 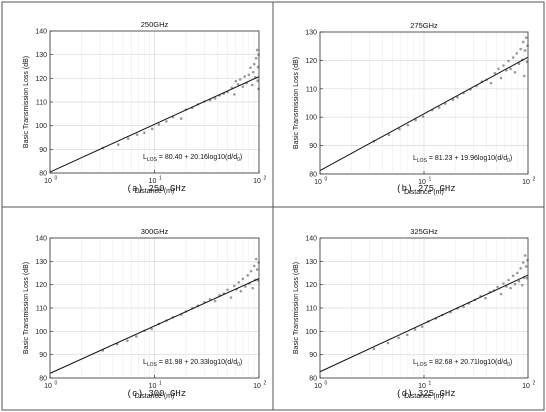 I want to click on x-tick-exponent: 2, so click(x=265, y=179).